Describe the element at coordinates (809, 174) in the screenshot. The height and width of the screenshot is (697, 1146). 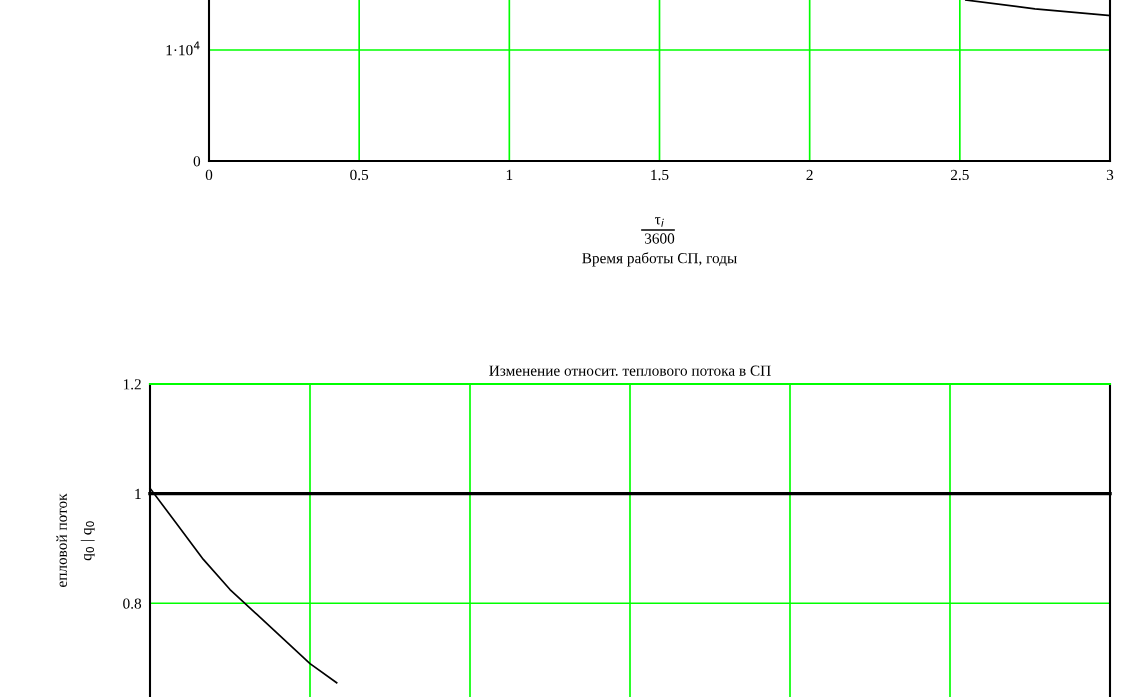
I see `x-tick-label: 2` at that location.